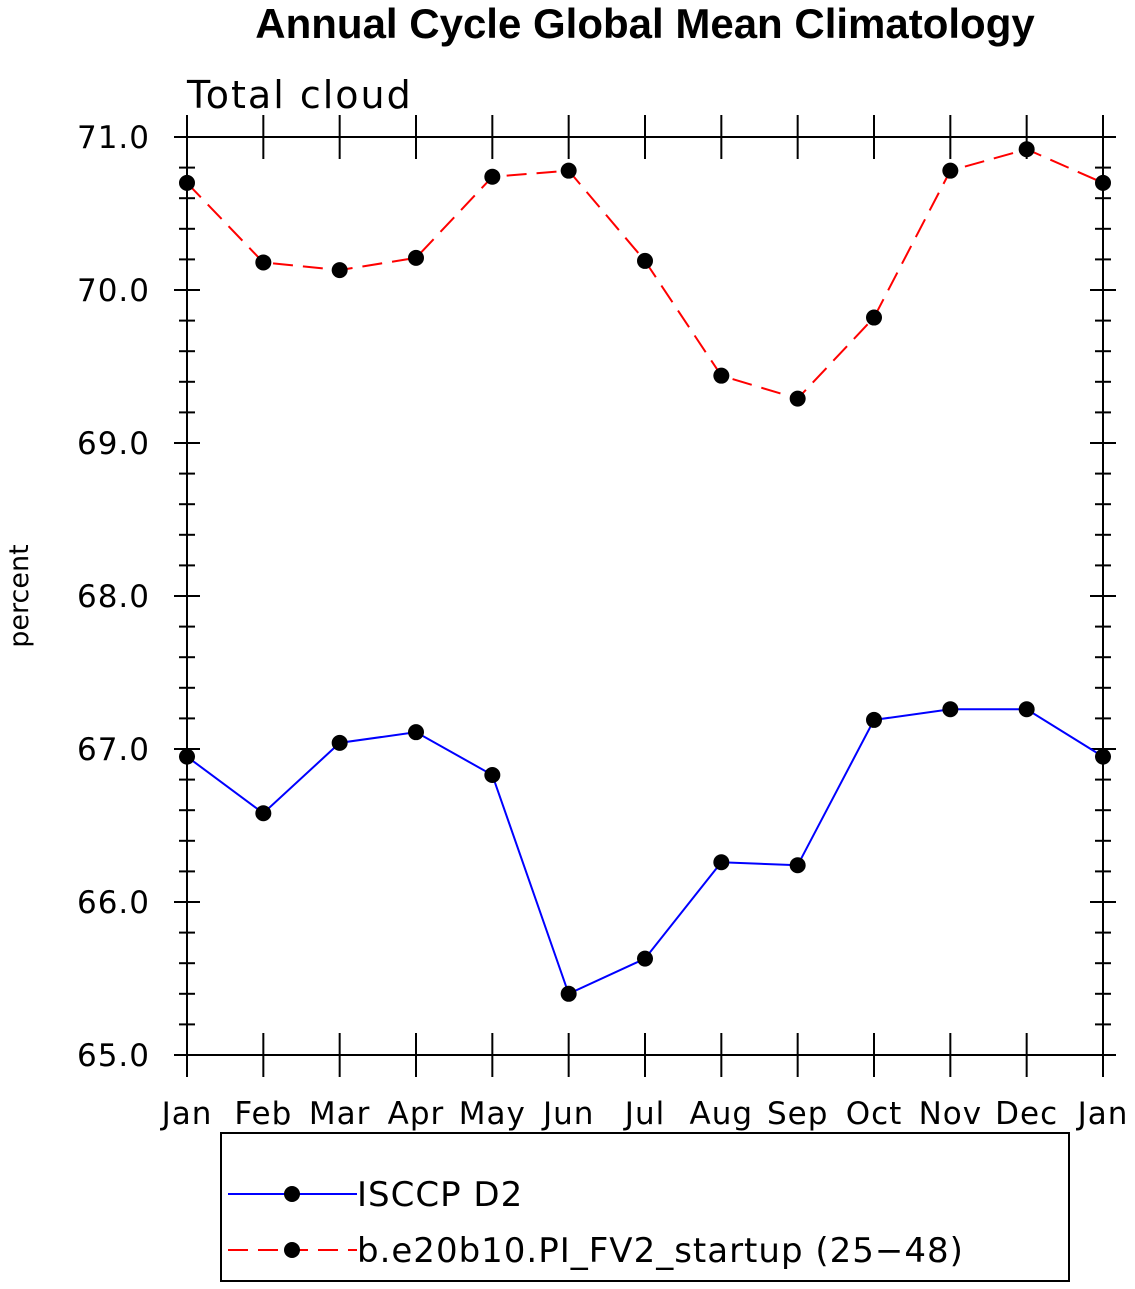  What do you see at coordinates (113, 138) in the screenshot?
I see `y-tick-label: 71.0` at bounding box center [113, 138].